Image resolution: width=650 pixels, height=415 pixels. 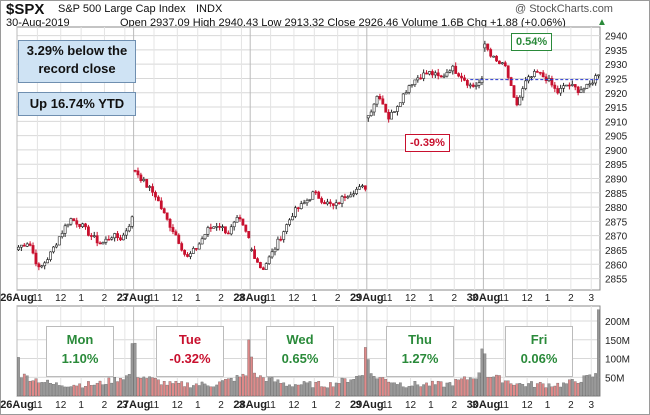 I want to click on y-tick-label: 2900, so click(x=616, y=151).